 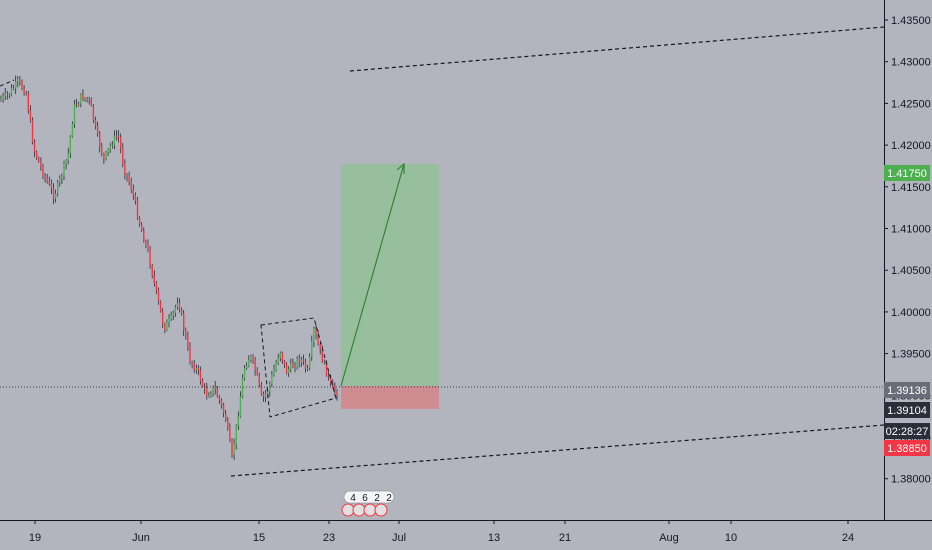 I want to click on upper-channel-line, so click(x=617, y=49).